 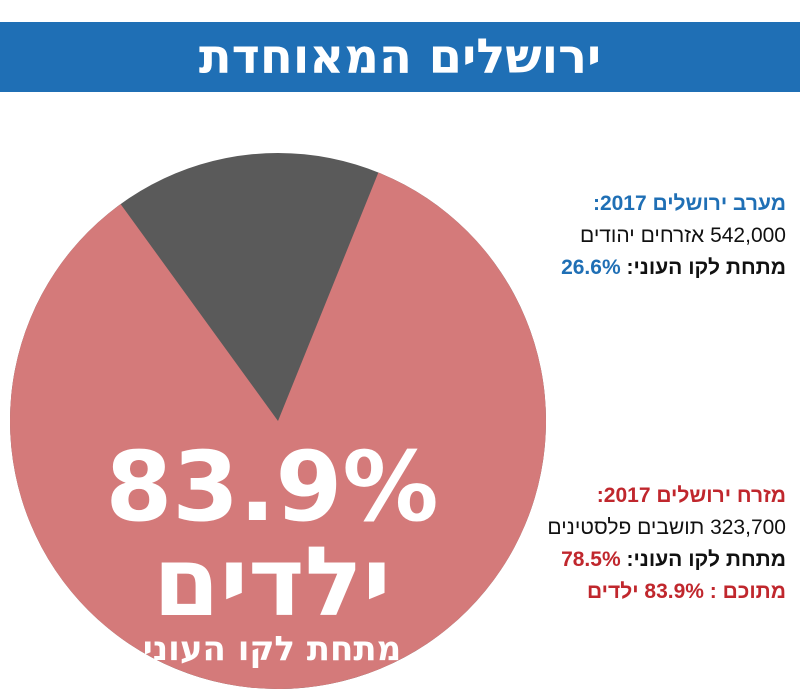 What do you see at coordinates (272, 582) in the screenshot?
I see `pie-annotation: ילדים` at bounding box center [272, 582].